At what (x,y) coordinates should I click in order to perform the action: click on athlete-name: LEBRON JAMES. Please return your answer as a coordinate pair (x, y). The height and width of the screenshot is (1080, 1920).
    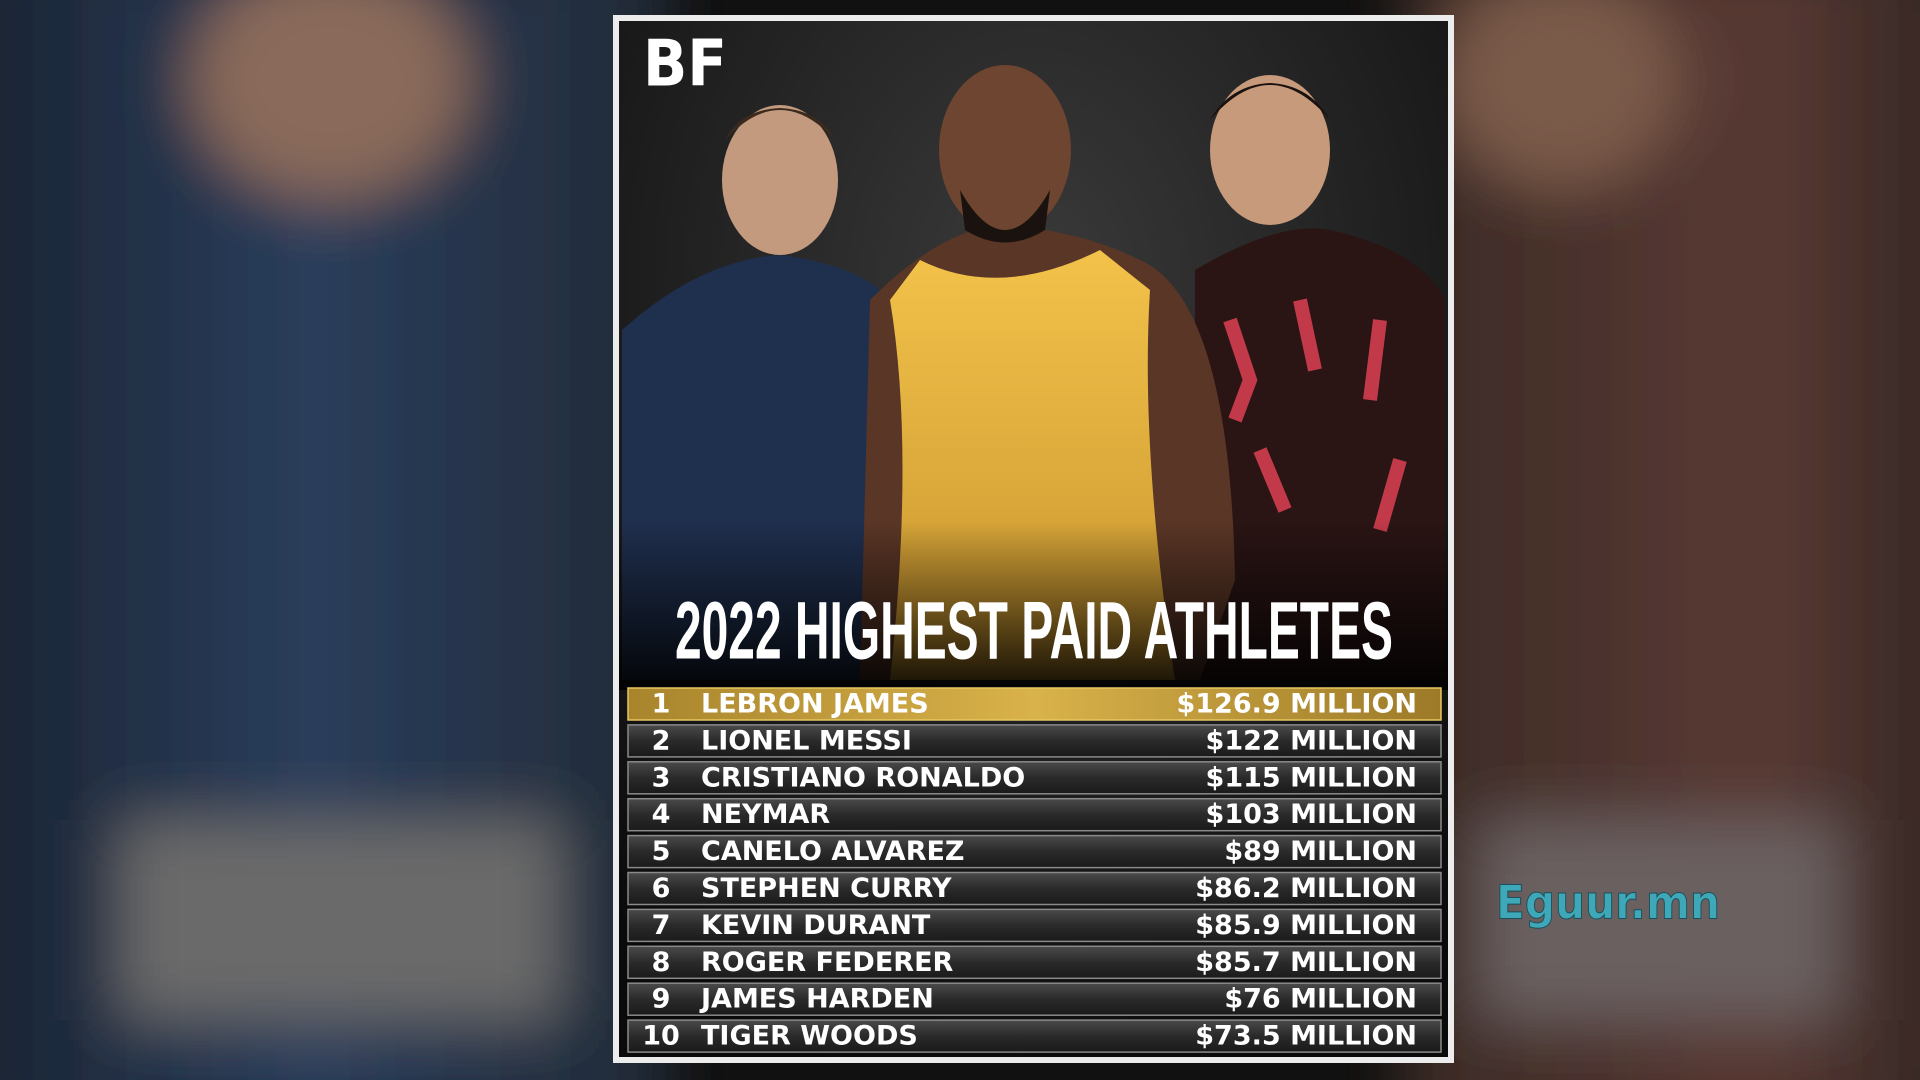
    Looking at the image, I should click on (815, 704).